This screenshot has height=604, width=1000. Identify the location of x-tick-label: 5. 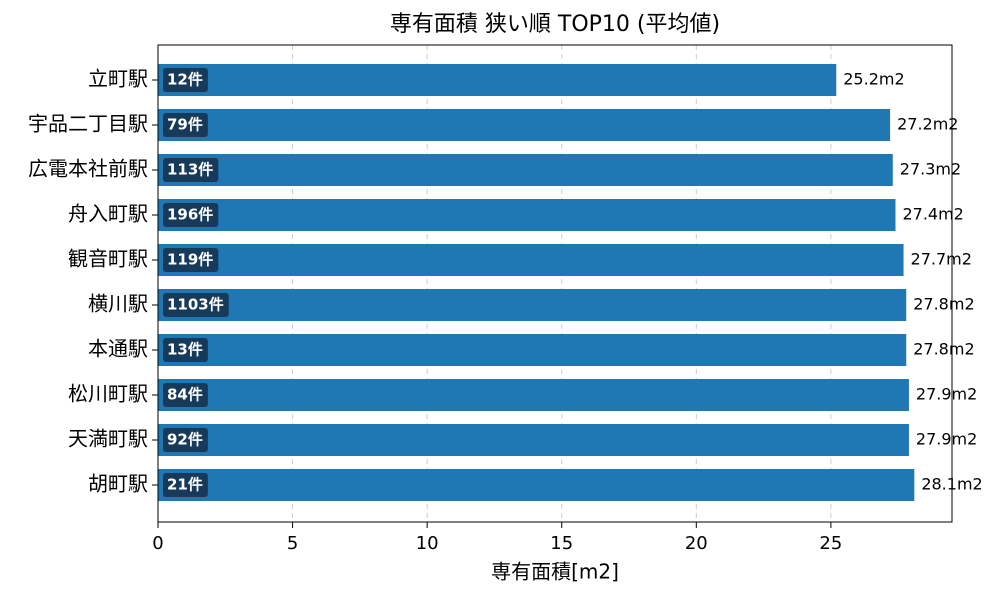
(292, 543).